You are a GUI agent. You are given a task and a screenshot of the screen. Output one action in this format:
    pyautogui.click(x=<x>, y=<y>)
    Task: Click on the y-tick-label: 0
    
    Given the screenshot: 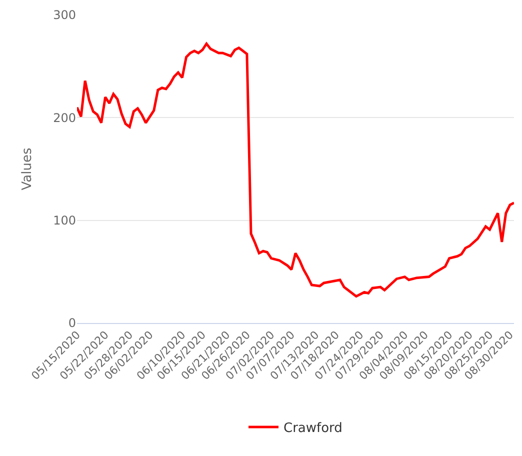 What is the action you would take?
    pyautogui.click(x=72, y=323)
    